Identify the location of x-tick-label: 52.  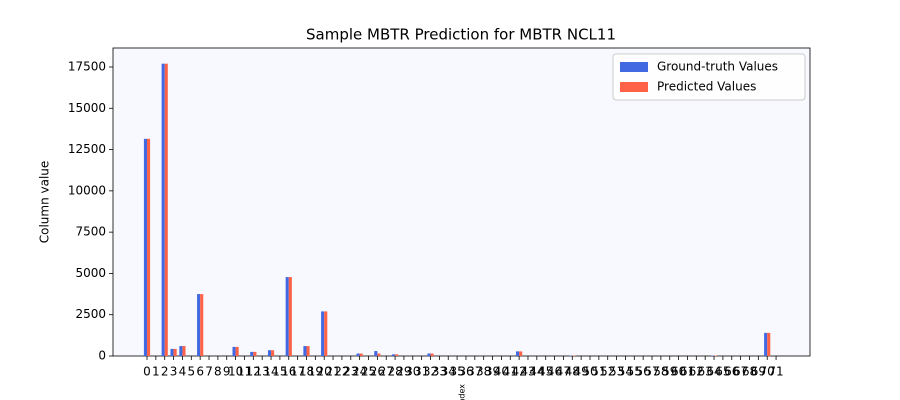
(607, 372).